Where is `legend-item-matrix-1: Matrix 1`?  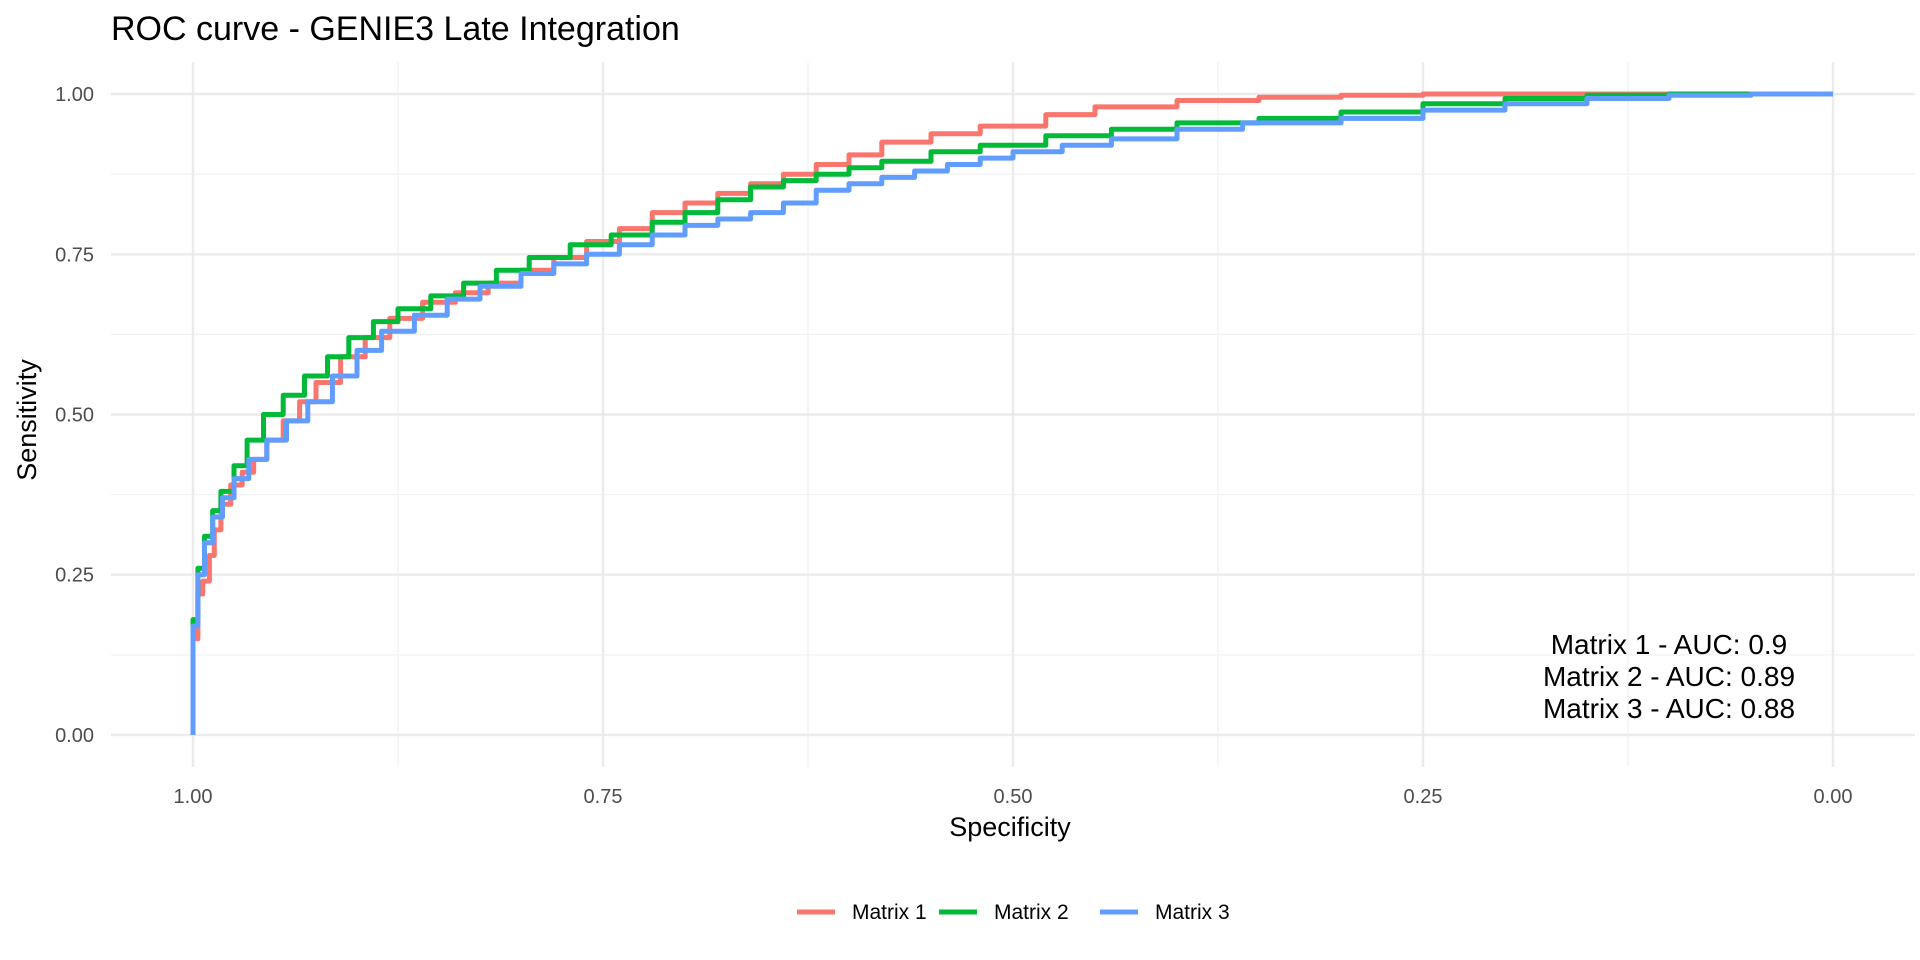 legend-item-matrix-1: Matrix 1 is located at coordinates (862, 912).